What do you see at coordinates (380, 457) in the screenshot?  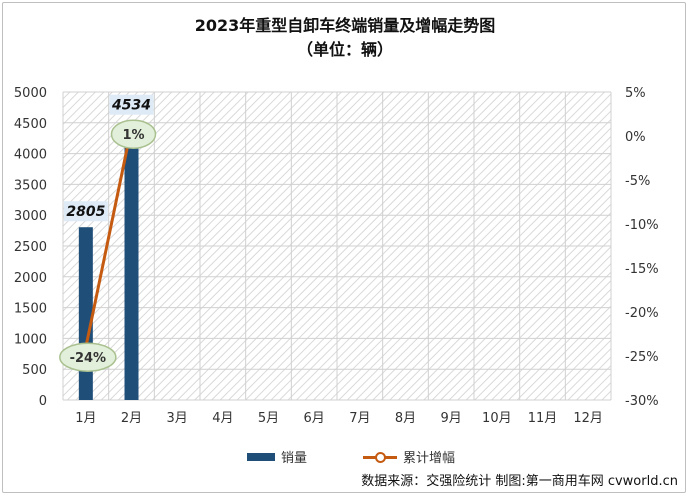 I see `legend-line-swatch` at bounding box center [380, 457].